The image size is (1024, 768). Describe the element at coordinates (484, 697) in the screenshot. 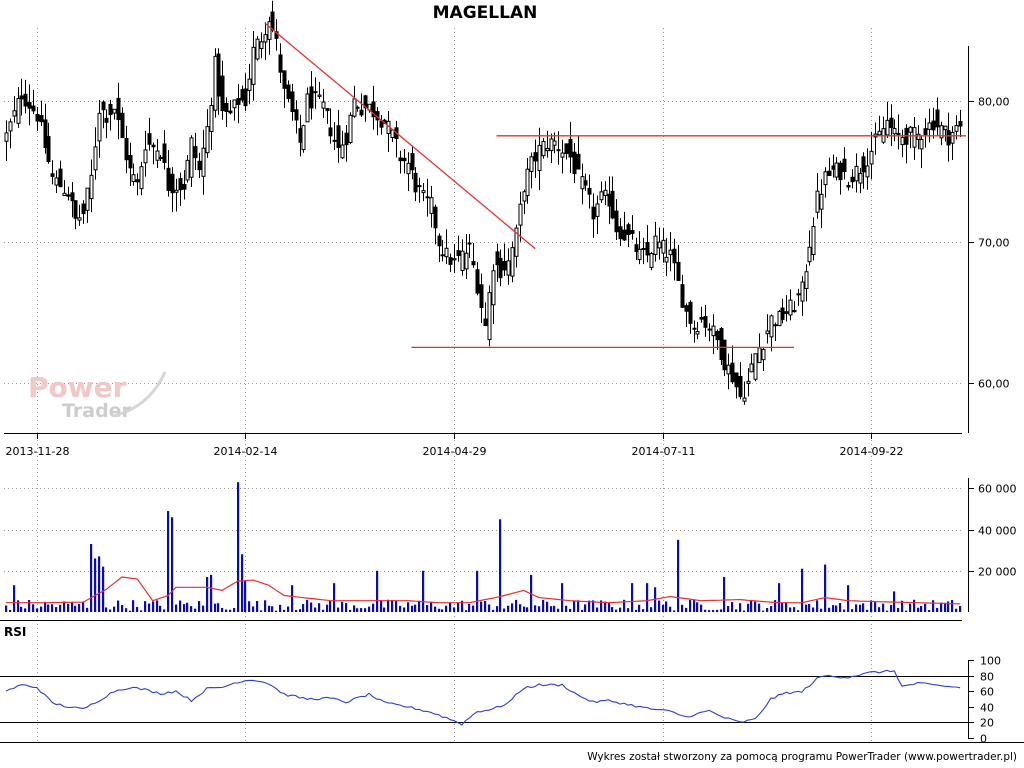

I see `rsi-panel` at that location.